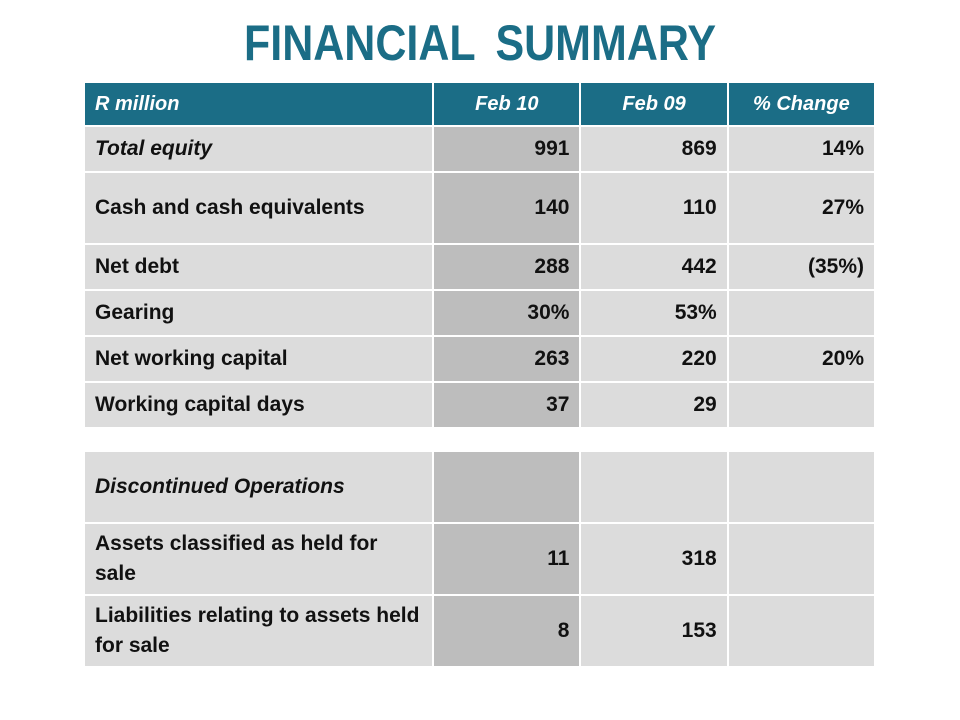  Describe the element at coordinates (507, 149) in the screenshot. I see `row-feb10: 991` at that location.